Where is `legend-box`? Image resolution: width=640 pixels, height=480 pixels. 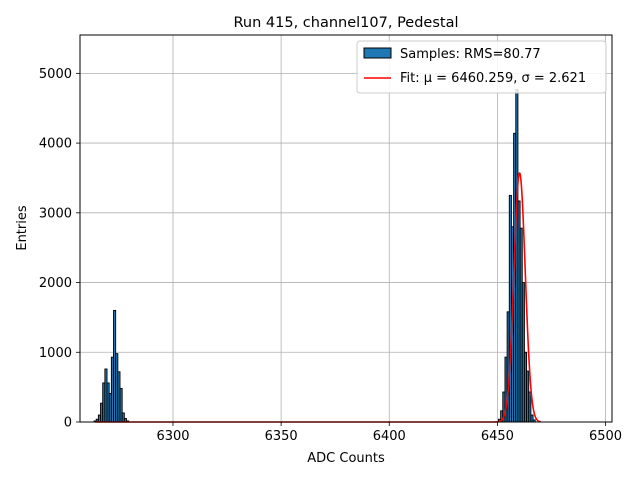
legend-box is located at coordinates (481, 67).